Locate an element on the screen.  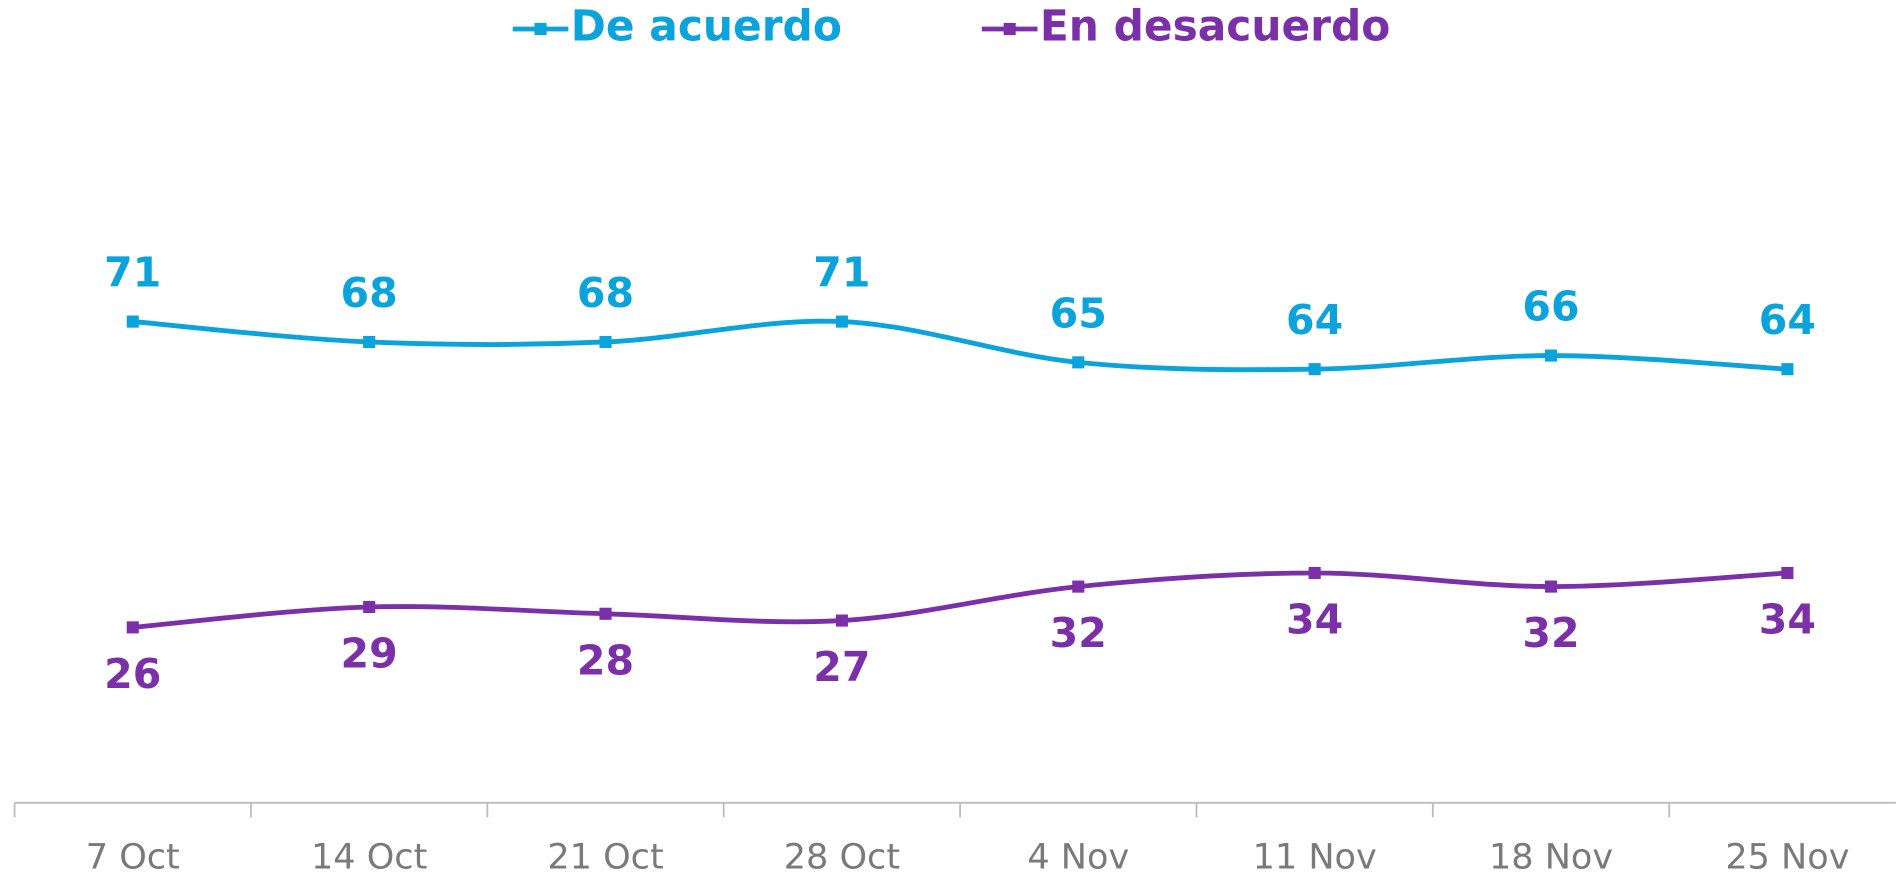
data-label: 65 is located at coordinates (1078, 313).